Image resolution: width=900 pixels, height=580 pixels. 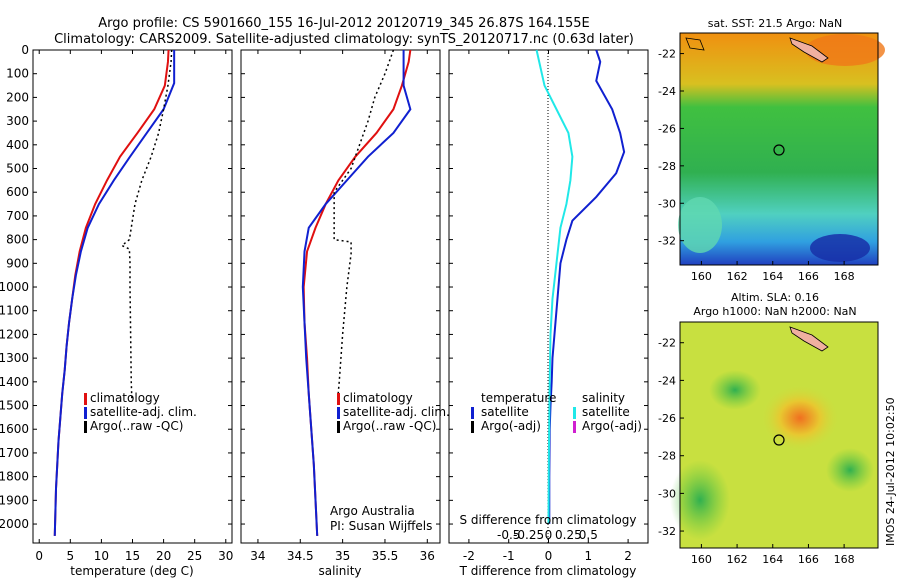 I want to click on legend-swatch-satellite, so click(x=85, y=413).